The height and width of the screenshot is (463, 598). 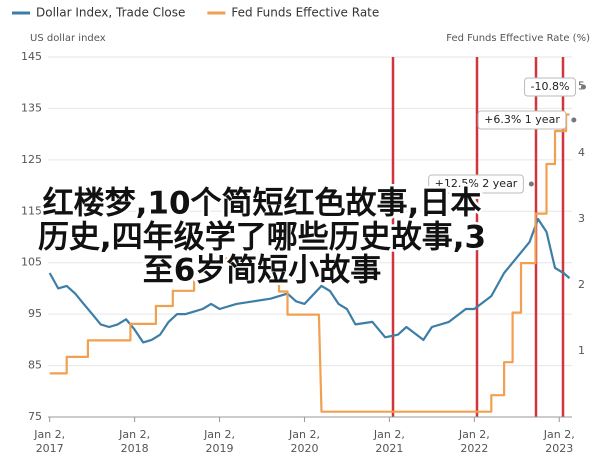 I want to click on x-tick-label: Jan 2, 2023, so click(x=559, y=441).